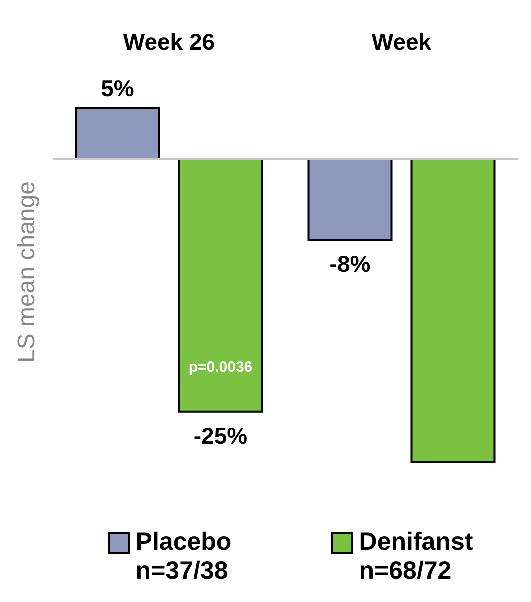  I want to click on y-axis-title: LS mean change, so click(27, 272).